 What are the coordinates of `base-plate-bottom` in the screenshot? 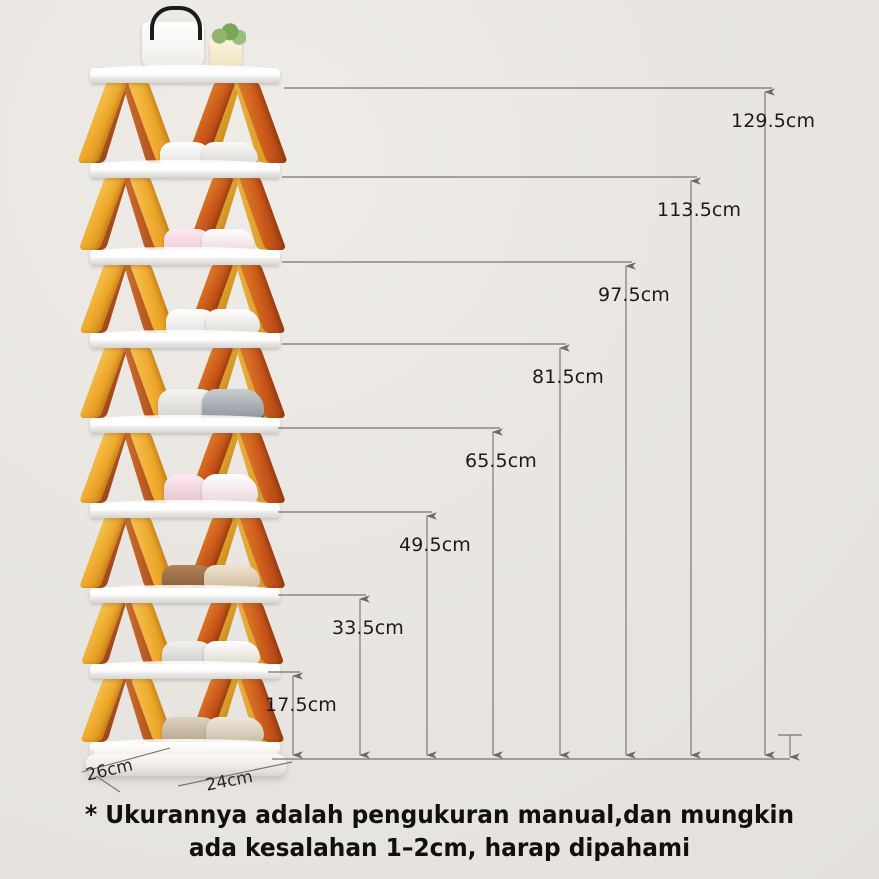 It's located at (186, 765).